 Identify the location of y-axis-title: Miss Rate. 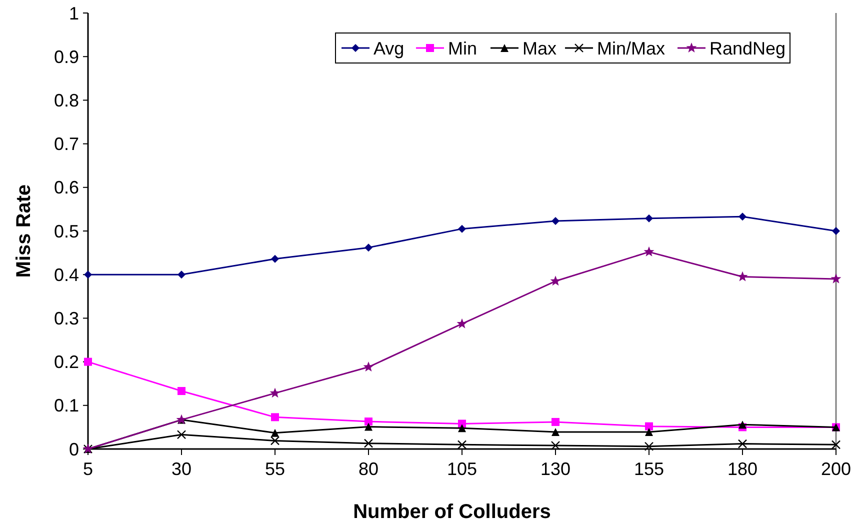
(24, 231).